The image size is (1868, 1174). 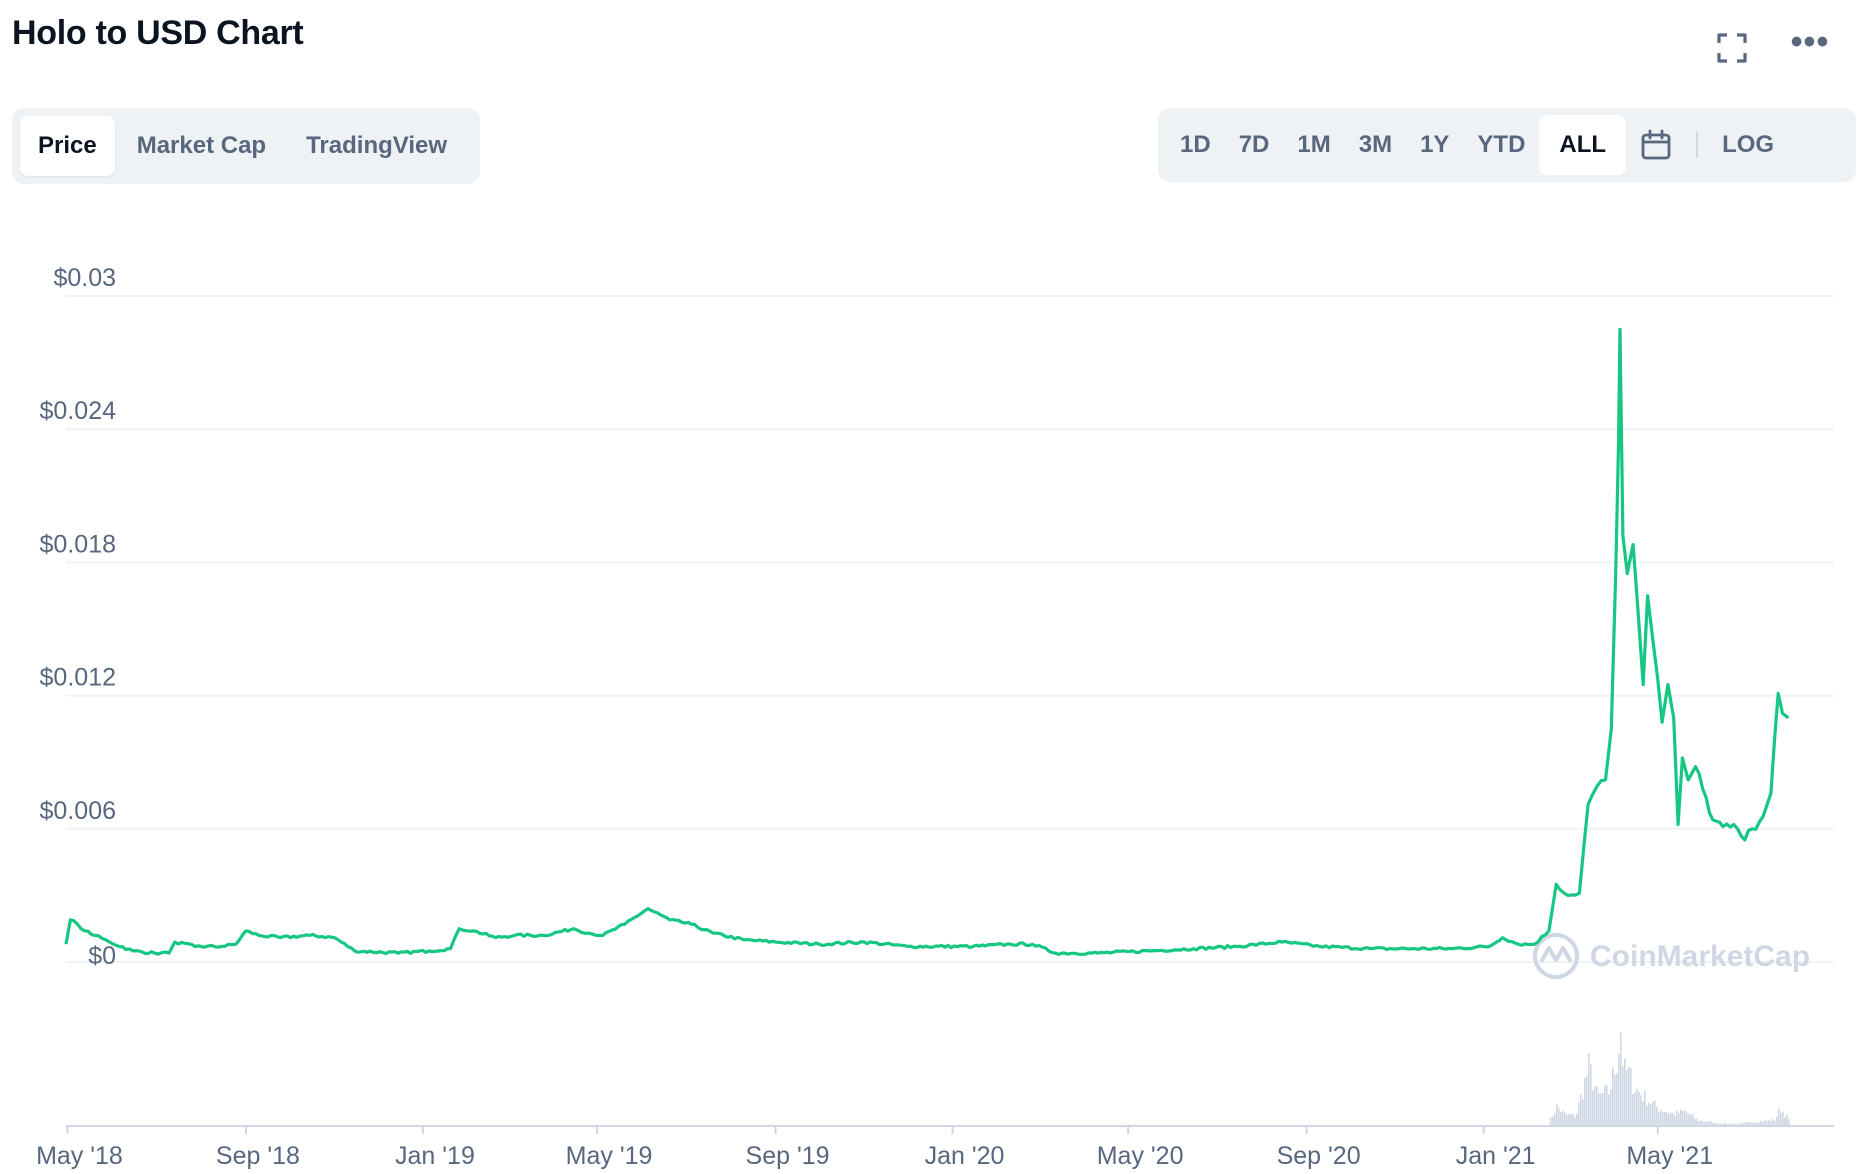 I want to click on x-tick-label: Jan '19, so click(x=435, y=1156).